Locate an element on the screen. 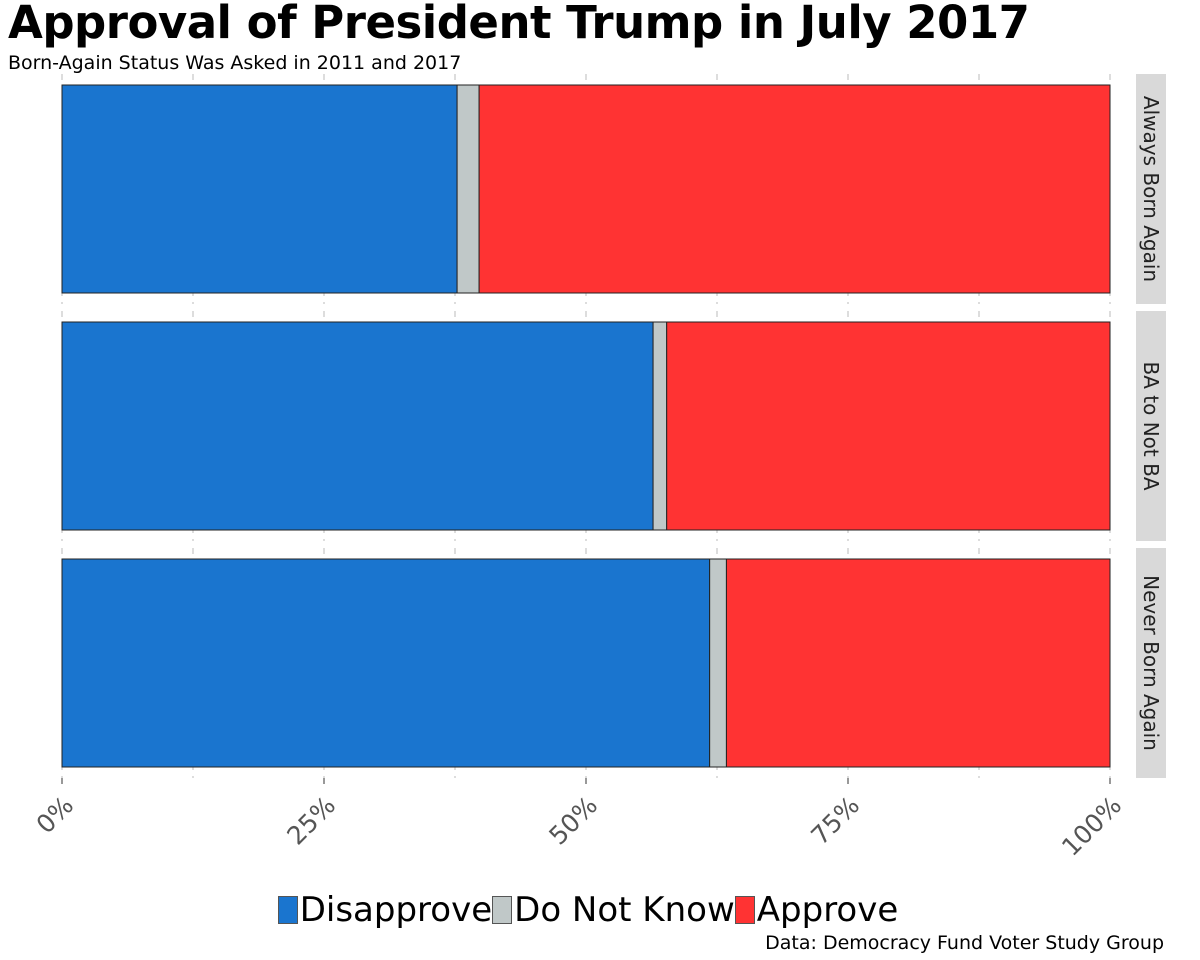 The image size is (1200, 960). bar-ba-to-not-ba-disapprove is located at coordinates (357, 426).